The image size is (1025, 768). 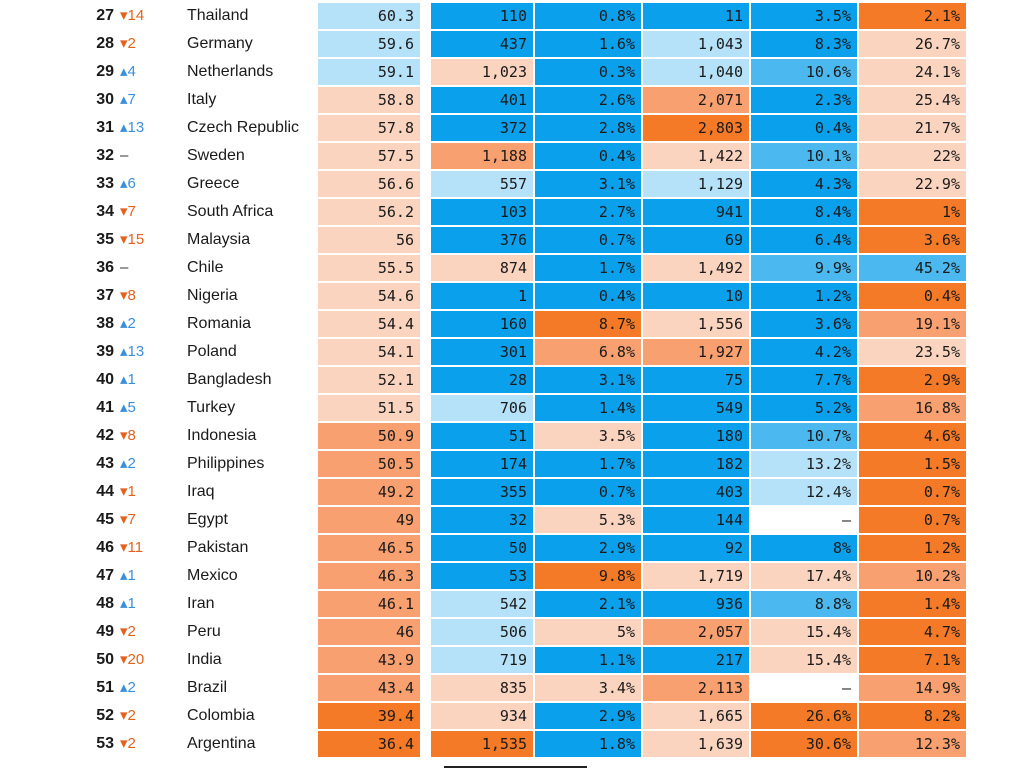 I want to click on score-cell: 58.8, so click(x=369, y=100).